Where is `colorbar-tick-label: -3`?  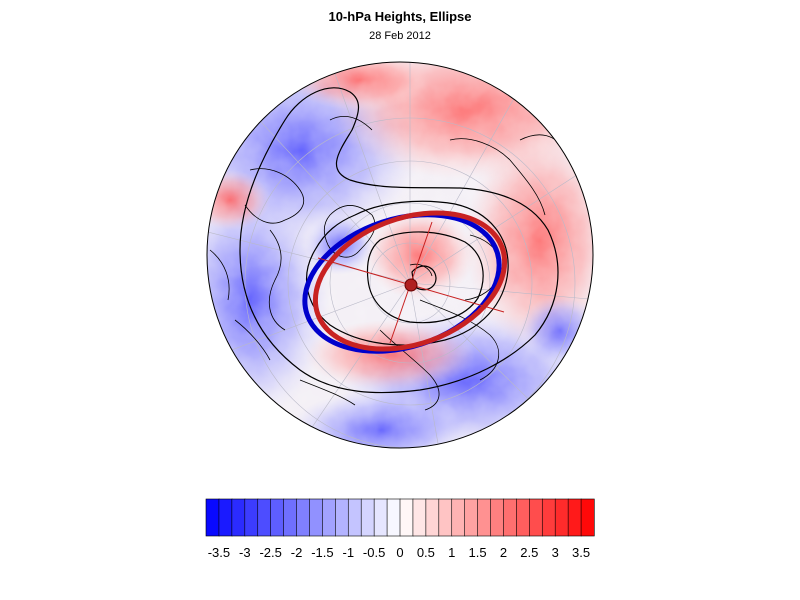
colorbar-tick-label: -3 is located at coordinates (245, 552).